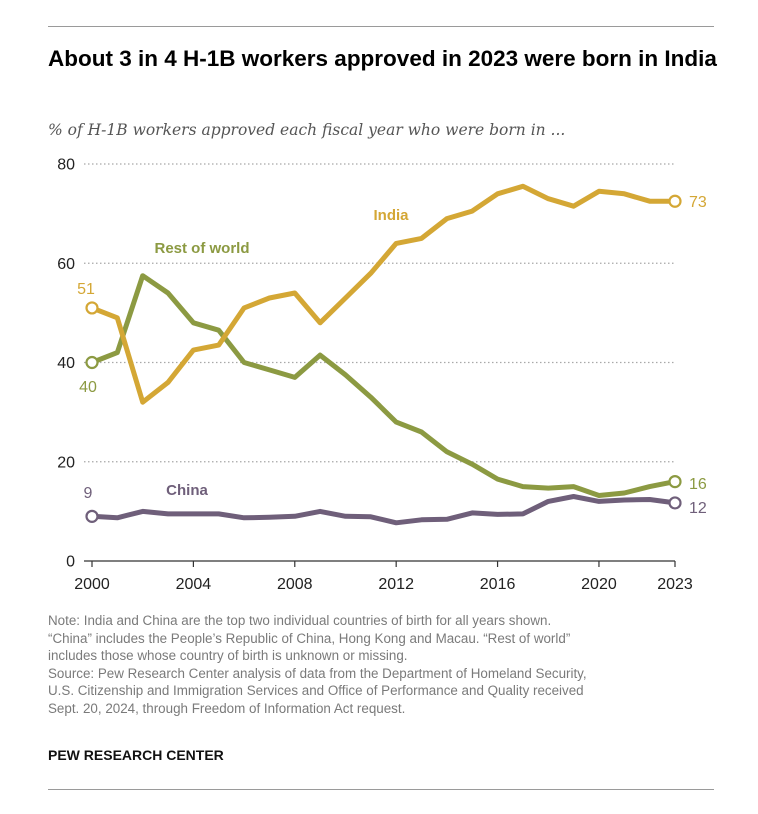 The height and width of the screenshot is (814, 758). Describe the element at coordinates (698, 484) in the screenshot. I see `end-value-label-rest-of-world: 16` at that location.